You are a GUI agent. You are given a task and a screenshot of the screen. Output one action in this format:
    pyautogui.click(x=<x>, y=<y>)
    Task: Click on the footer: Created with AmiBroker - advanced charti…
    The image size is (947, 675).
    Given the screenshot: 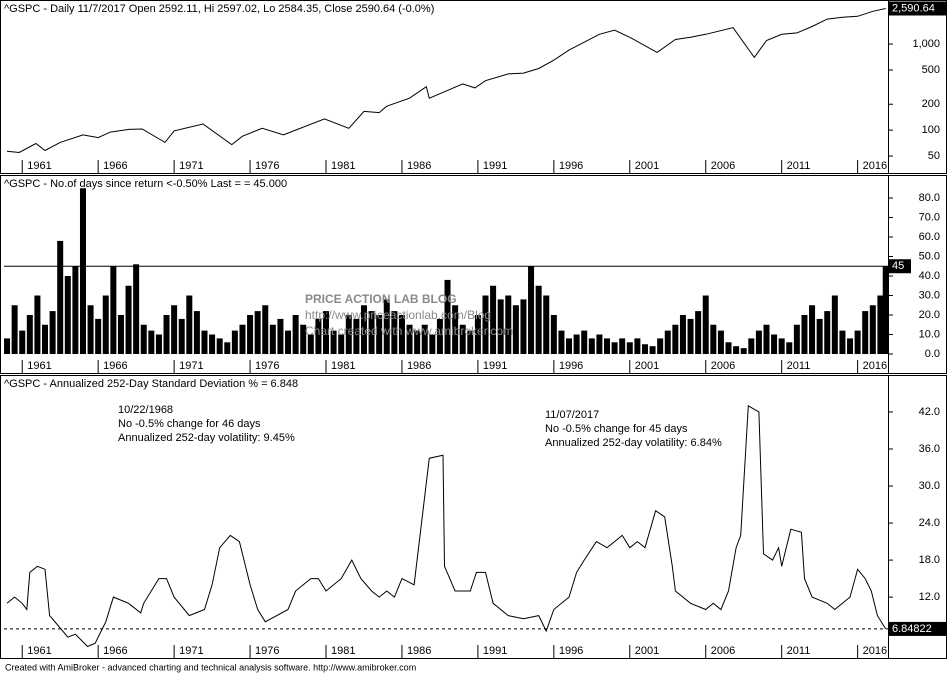 What is the action you would take?
    pyautogui.click(x=210, y=667)
    